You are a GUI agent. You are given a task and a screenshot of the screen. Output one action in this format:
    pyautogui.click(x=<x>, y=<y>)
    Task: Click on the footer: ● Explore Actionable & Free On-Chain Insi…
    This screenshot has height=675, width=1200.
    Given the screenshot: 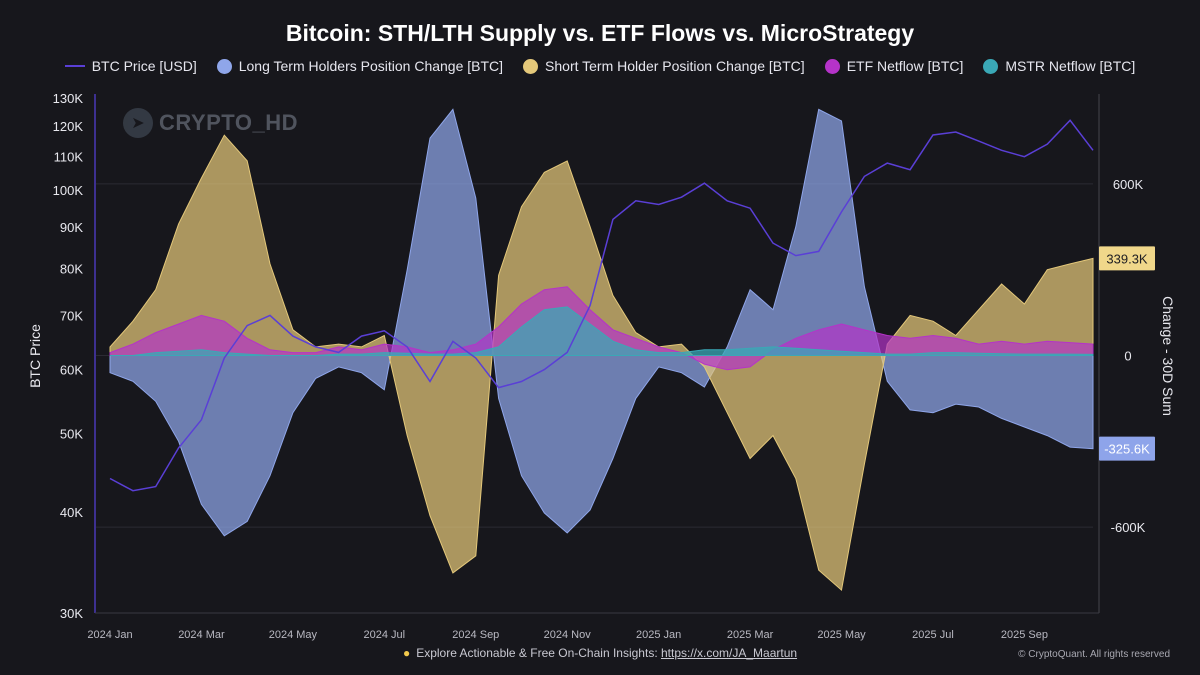 What is the action you would take?
    pyautogui.click(x=600, y=653)
    